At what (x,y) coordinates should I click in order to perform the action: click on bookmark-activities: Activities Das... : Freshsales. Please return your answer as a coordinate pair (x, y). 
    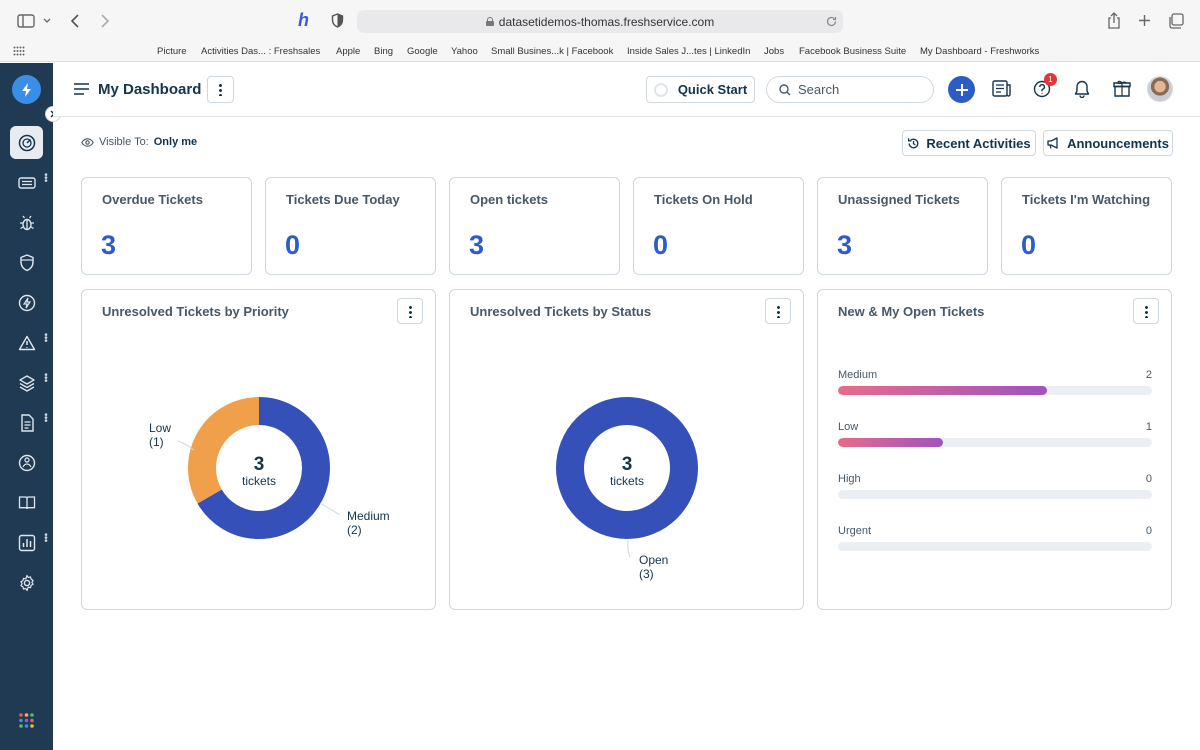
    Looking at the image, I should click on (261, 51).